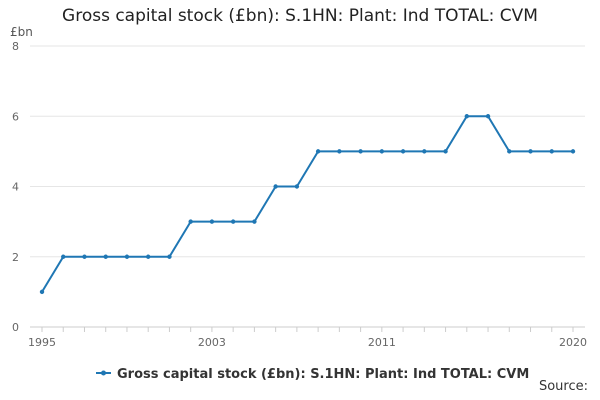 This screenshot has height=400, width=600. Describe the element at coordinates (15, 116) in the screenshot. I see `y-tick-label: 6` at that location.